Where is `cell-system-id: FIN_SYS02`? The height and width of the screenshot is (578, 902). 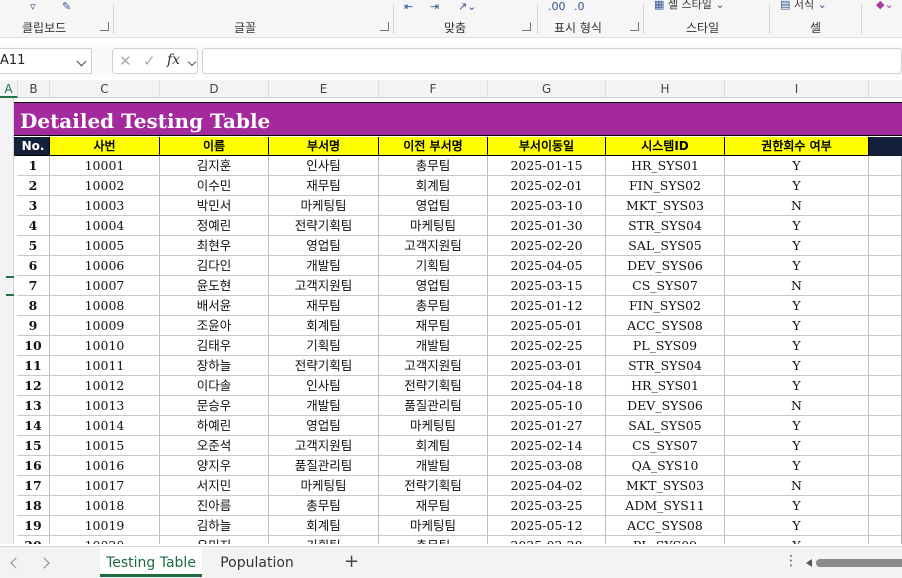
cell-system-id: FIN_SYS02 is located at coordinates (665, 306).